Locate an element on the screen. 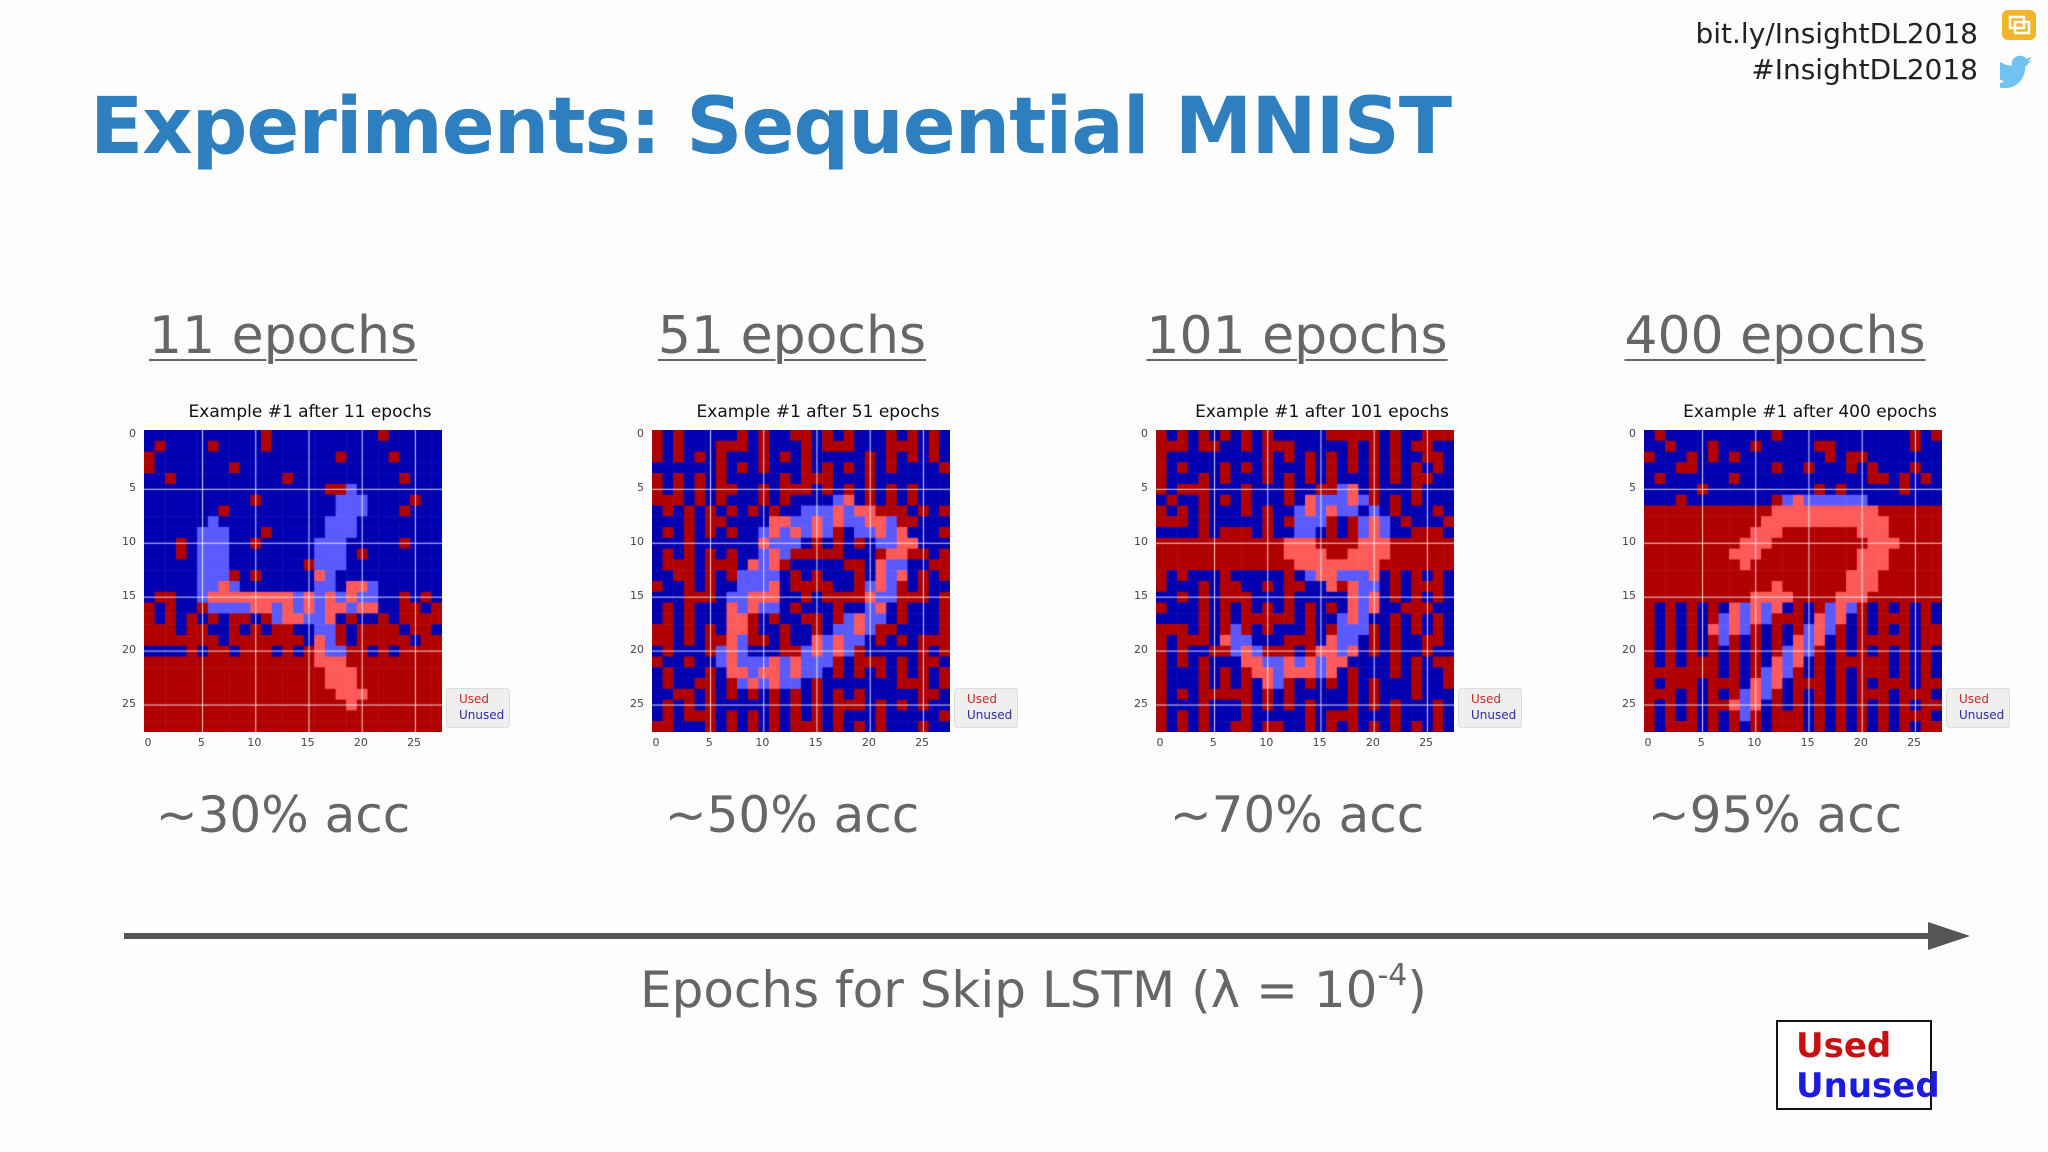  corner-links: bit.ly/InsightDL2018 #InsightDL2018 is located at coordinates (1836, 52).